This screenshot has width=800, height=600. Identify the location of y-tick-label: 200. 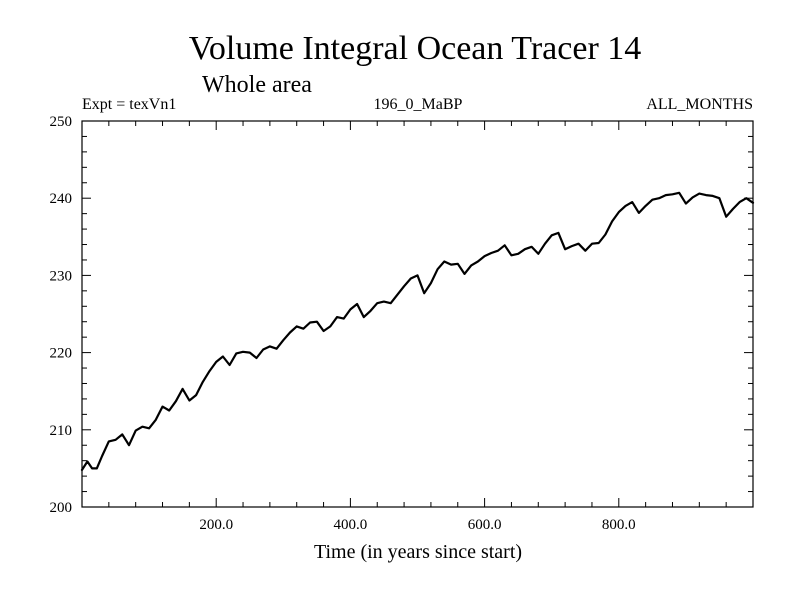
(61, 508).